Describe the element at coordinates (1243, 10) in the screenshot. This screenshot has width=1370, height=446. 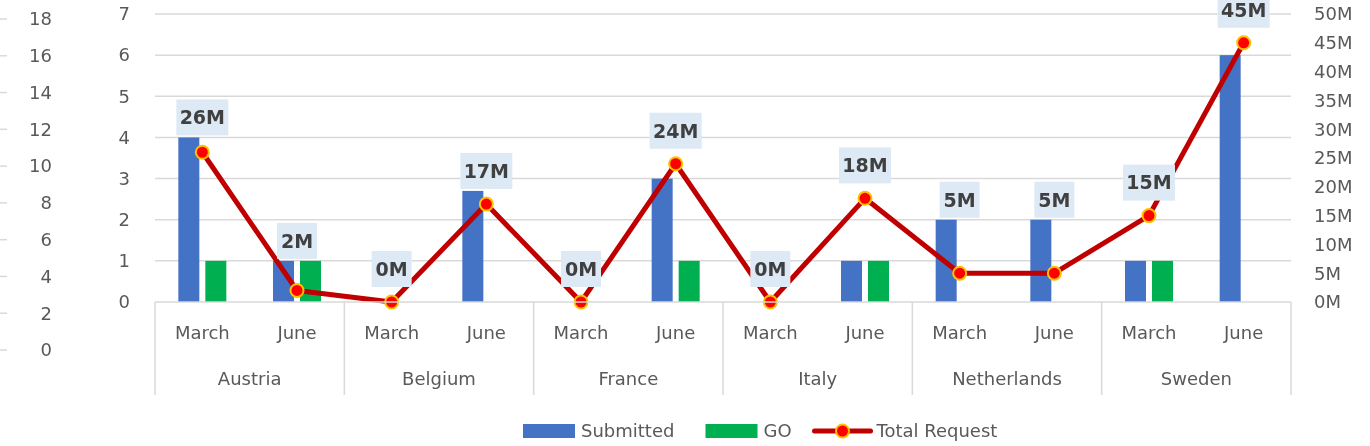
I see `data-label: 45M` at that location.